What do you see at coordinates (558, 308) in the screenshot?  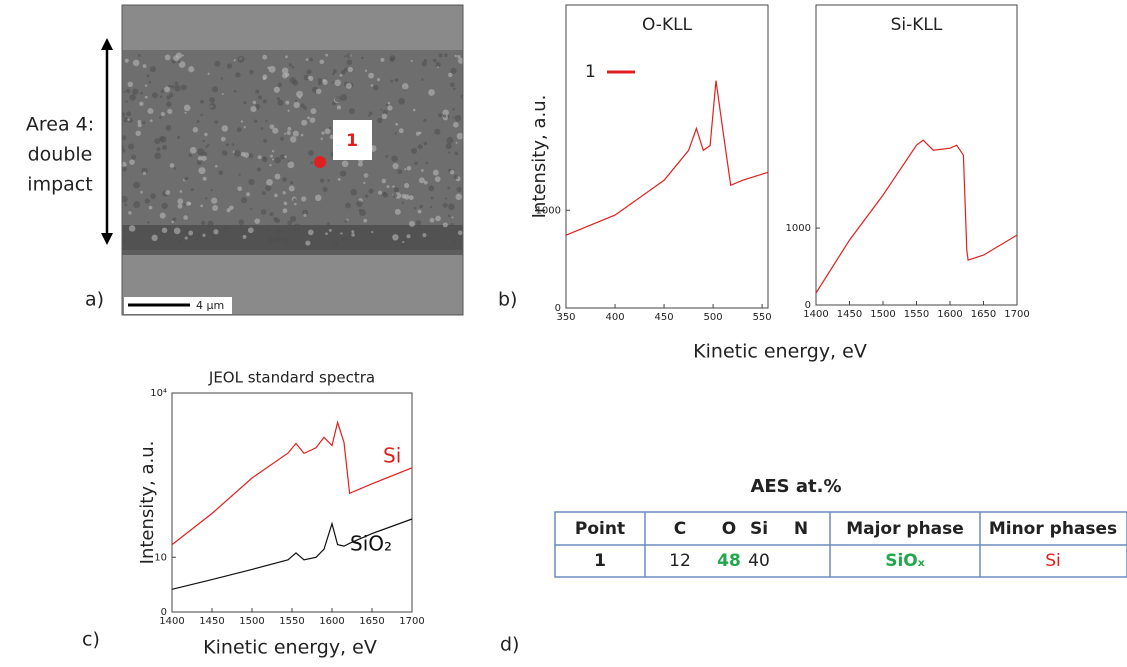 I see `y-tick-label: 0` at bounding box center [558, 308].